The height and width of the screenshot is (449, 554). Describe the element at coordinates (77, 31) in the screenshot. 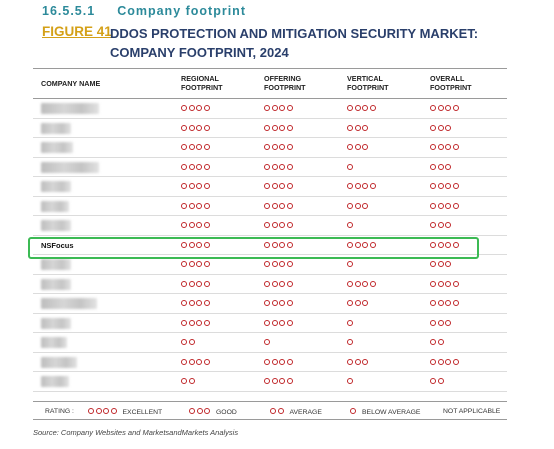

I see `figure-label: FIGURE 41` at that location.